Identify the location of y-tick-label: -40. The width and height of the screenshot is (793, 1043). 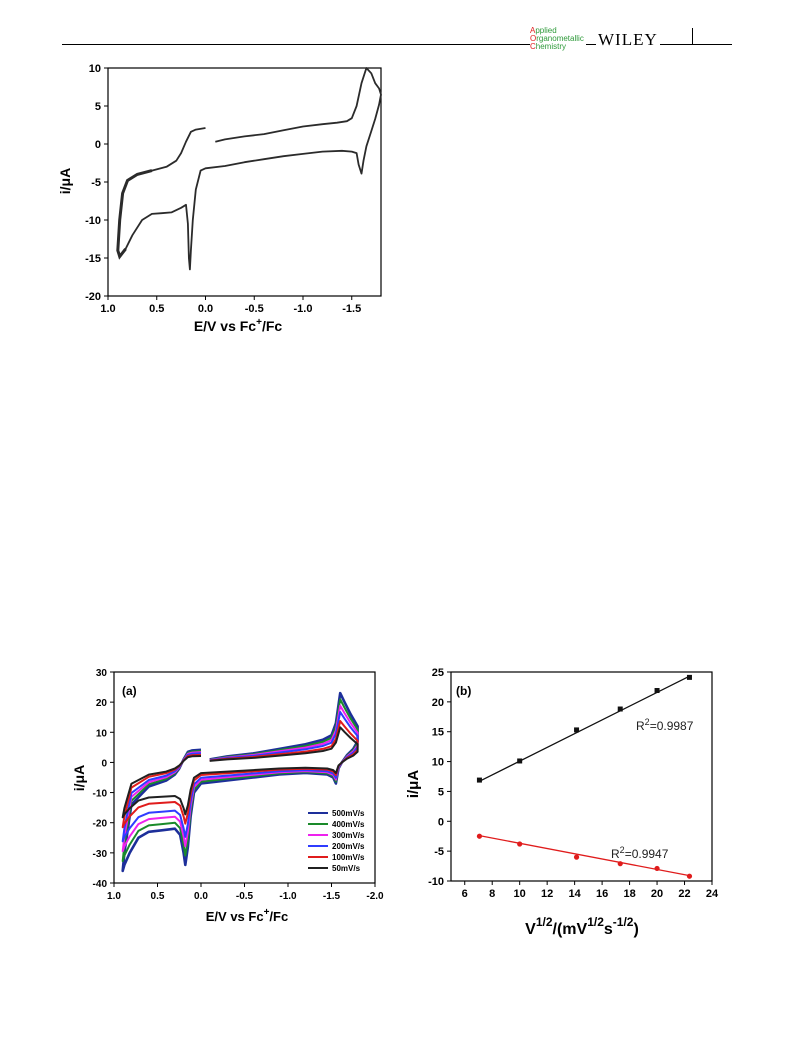
(100, 884).